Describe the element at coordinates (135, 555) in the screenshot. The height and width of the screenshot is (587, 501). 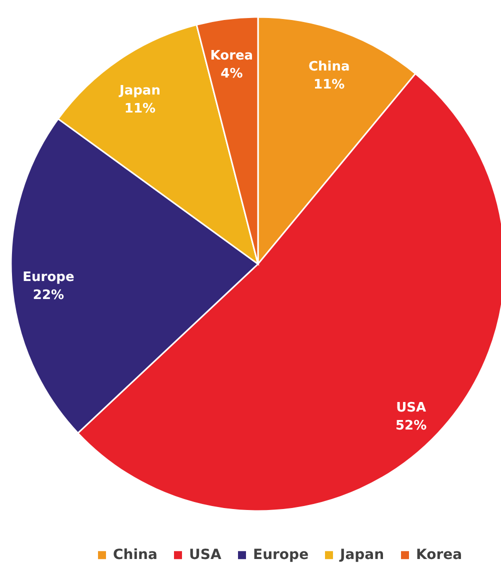
I see `legend-label: China` at that location.